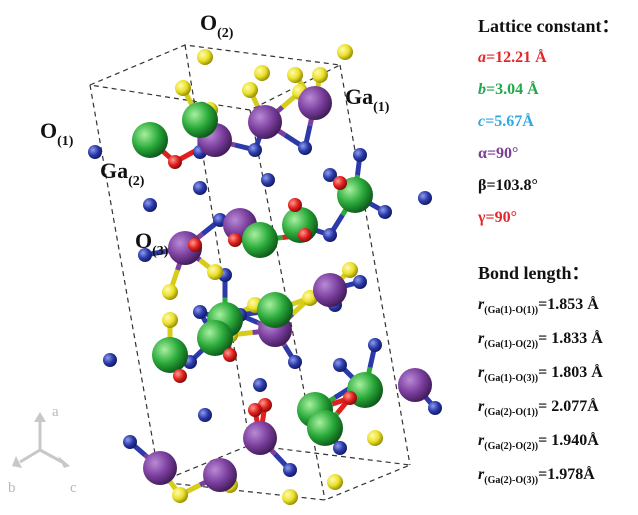 The width and height of the screenshot is (638, 515). Describe the element at coordinates (497, 217) in the screenshot. I see `lattice-param: γ=90°` at that location.